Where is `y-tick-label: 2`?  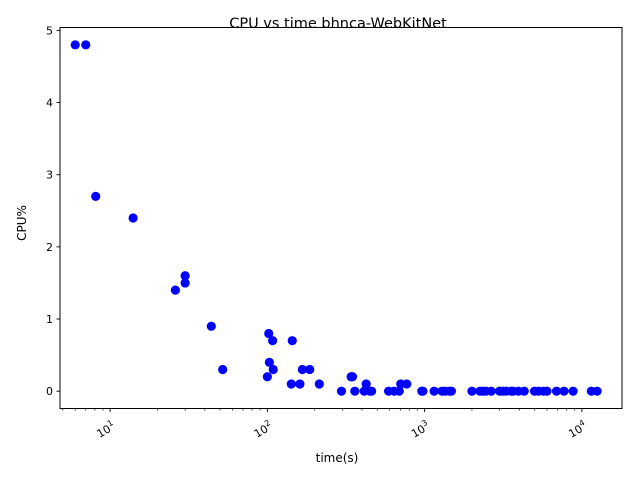 y-tick-label: 2 is located at coordinates (49, 247).